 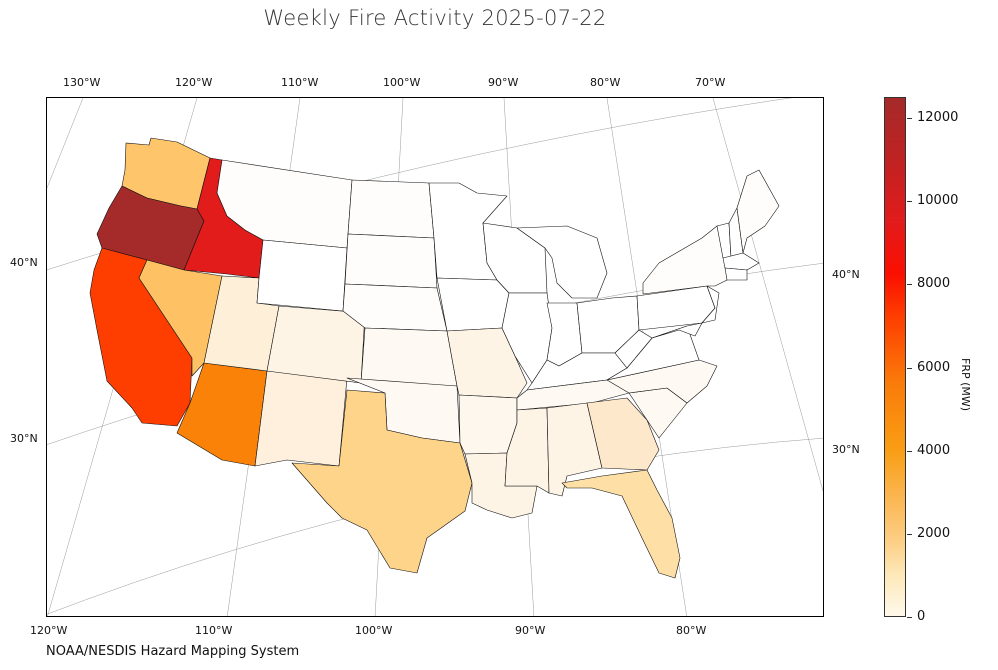 I want to click on top-lon-label: 80°W, so click(x=605, y=82).